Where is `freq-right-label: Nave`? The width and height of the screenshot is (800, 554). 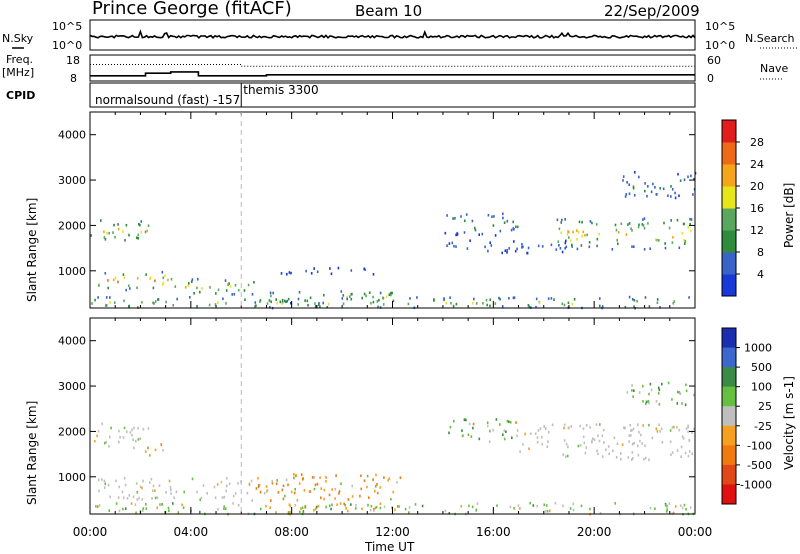 freq-right-label: Nave is located at coordinates (774, 68).